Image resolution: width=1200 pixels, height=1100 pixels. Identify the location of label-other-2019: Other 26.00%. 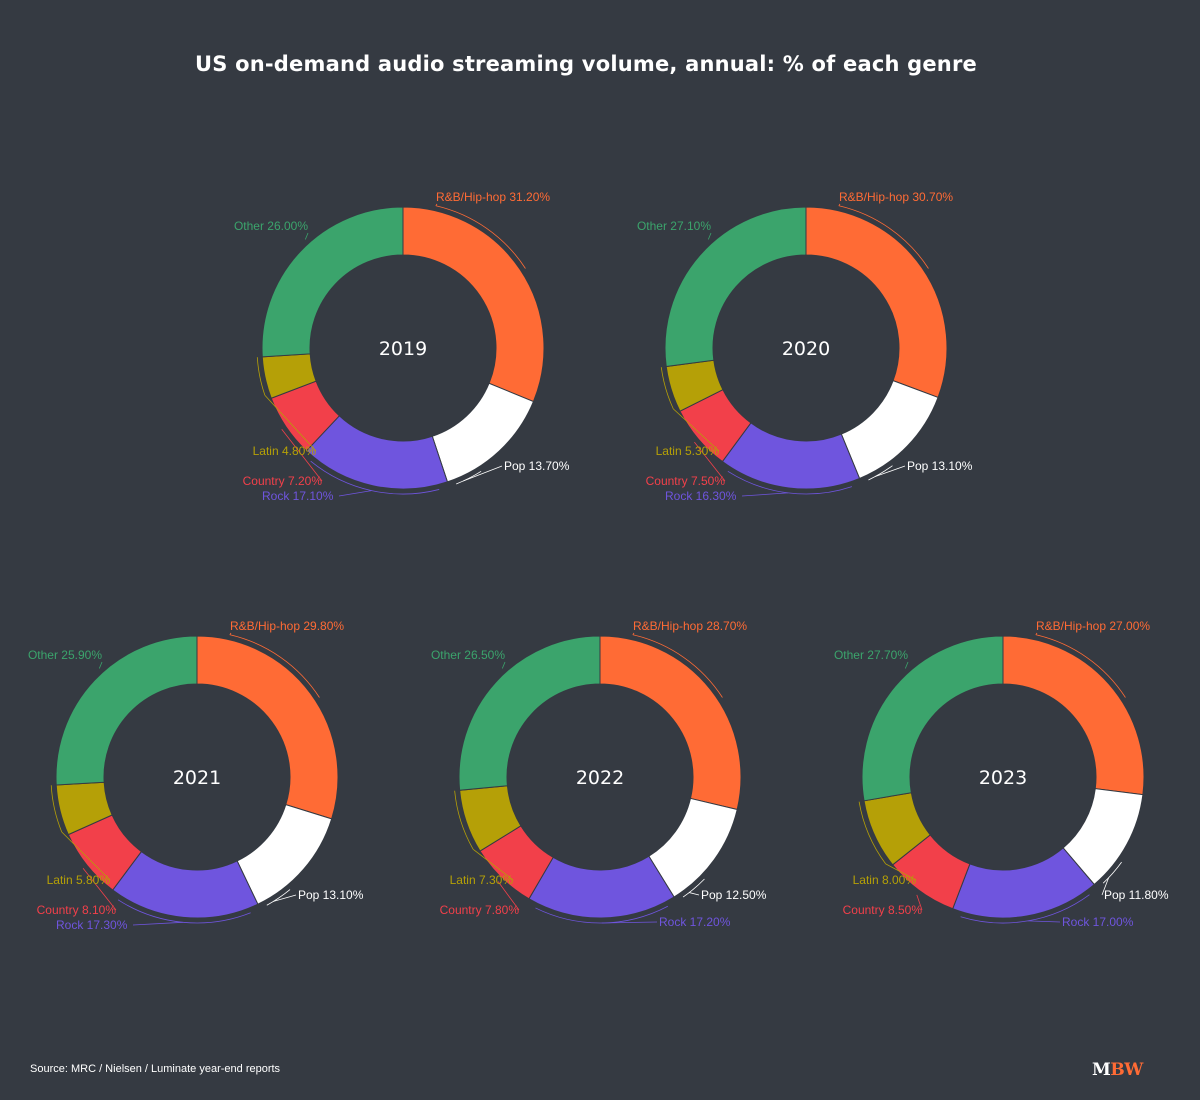
(271, 226).